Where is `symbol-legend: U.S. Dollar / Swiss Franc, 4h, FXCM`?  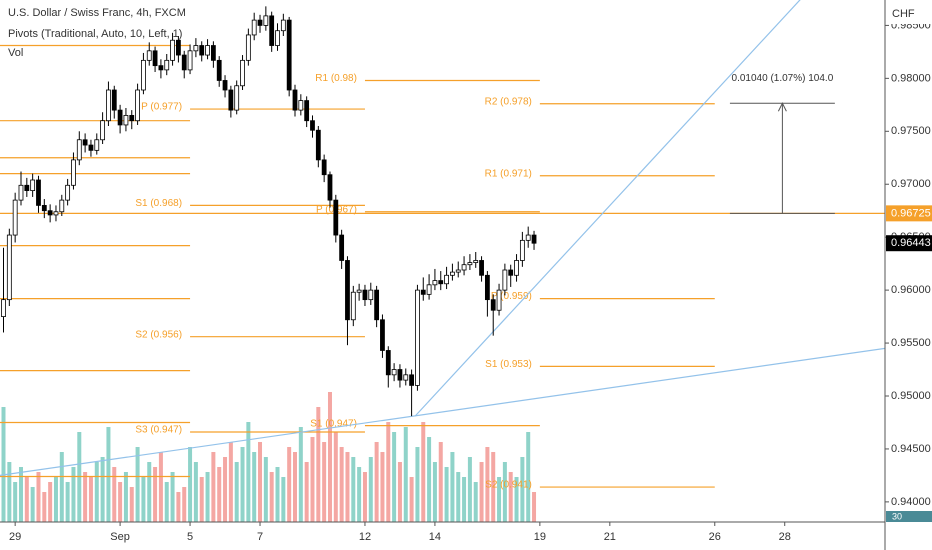 symbol-legend: U.S. Dollar / Swiss Franc, 4h, FXCM is located at coordinates (97, 13).